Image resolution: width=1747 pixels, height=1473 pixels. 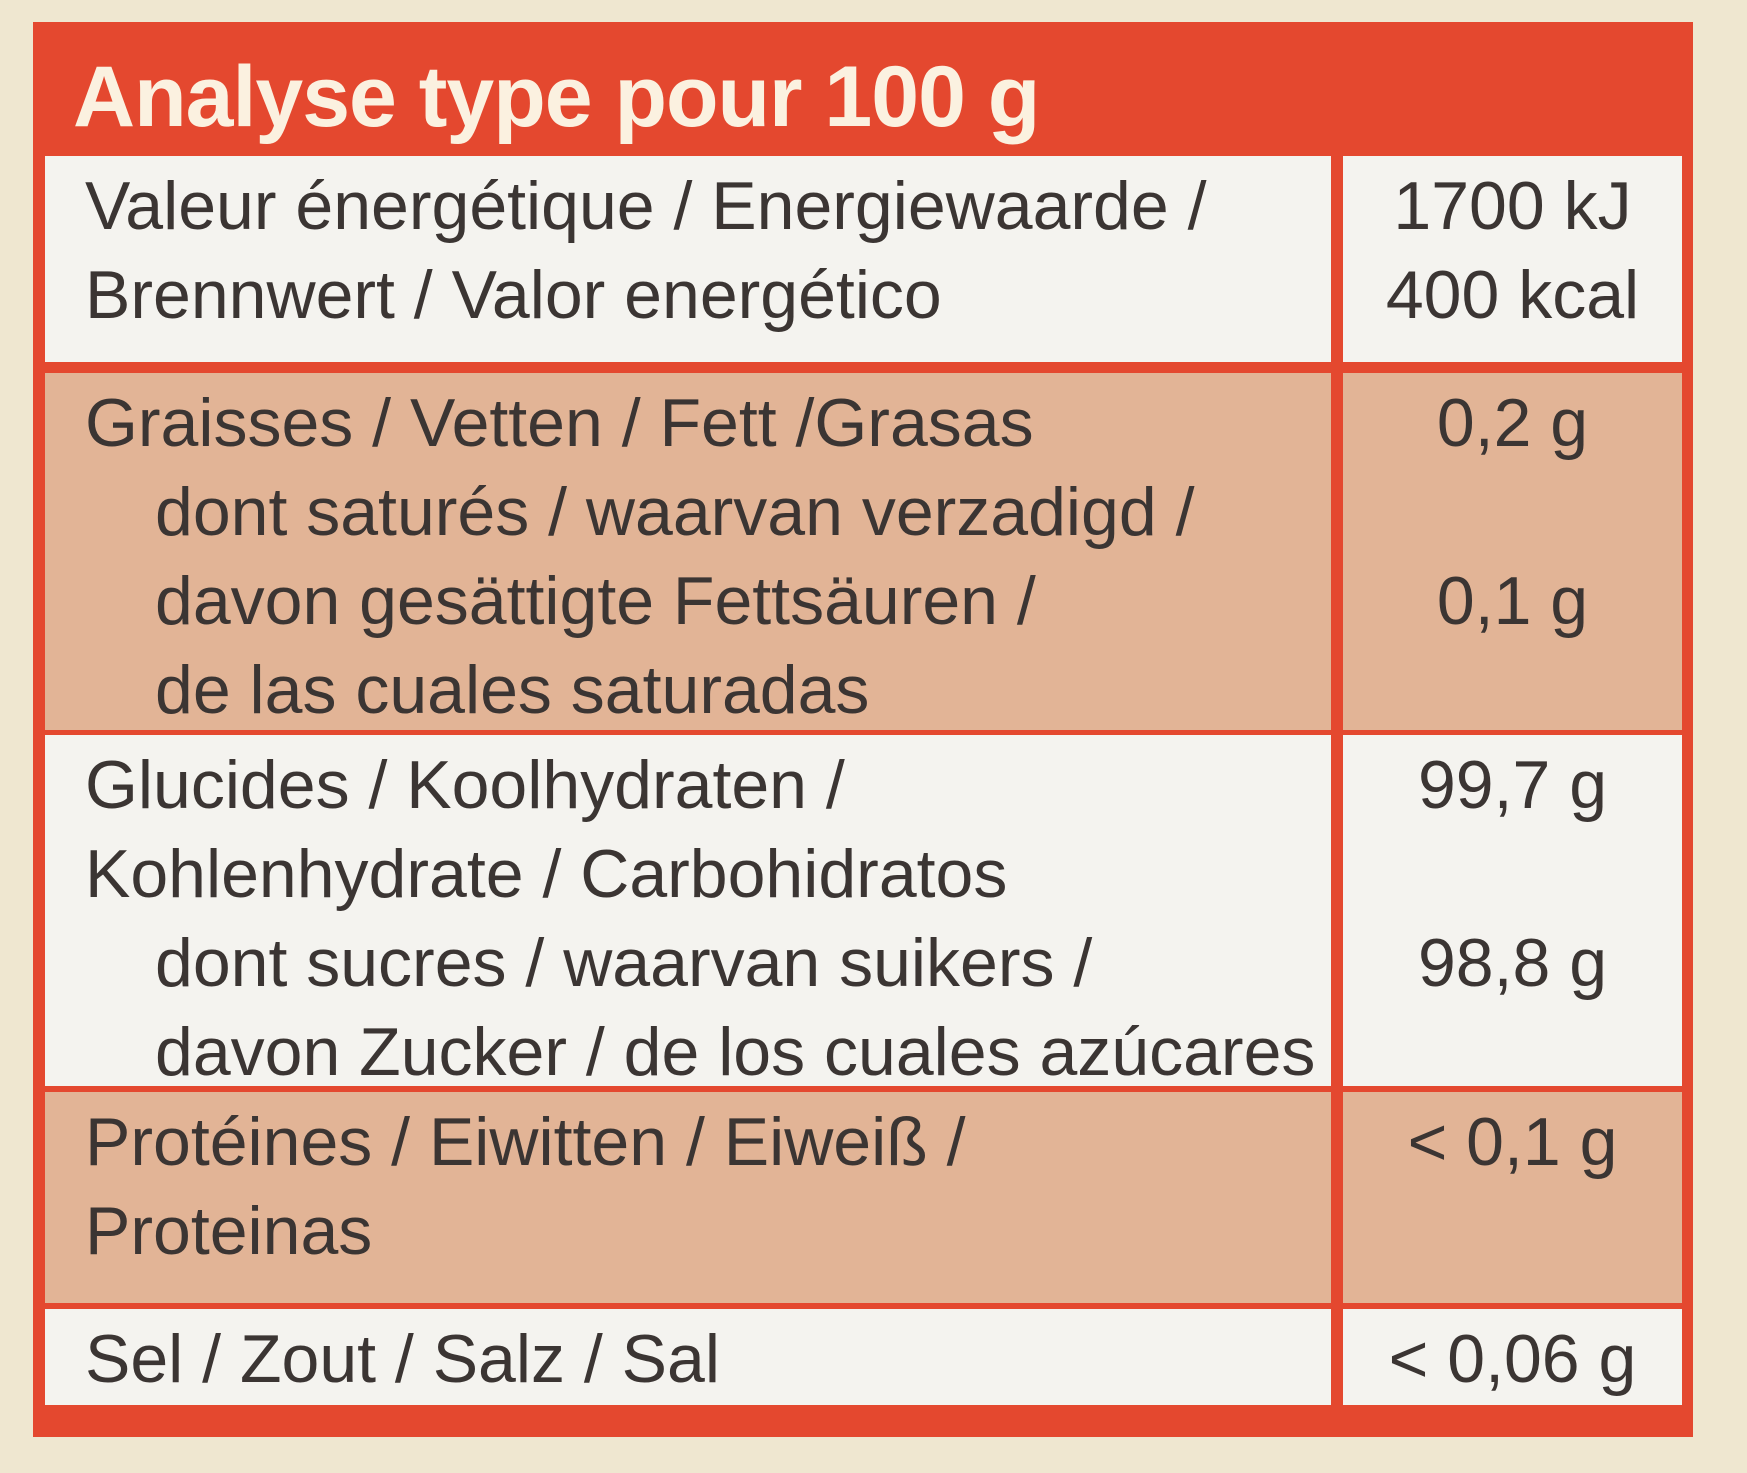 What do you see at coordinates (512, 690) in the screenshot?
I see `sub-nutrient-name: de las cuales saturadas` at bounding box center [512, 690].